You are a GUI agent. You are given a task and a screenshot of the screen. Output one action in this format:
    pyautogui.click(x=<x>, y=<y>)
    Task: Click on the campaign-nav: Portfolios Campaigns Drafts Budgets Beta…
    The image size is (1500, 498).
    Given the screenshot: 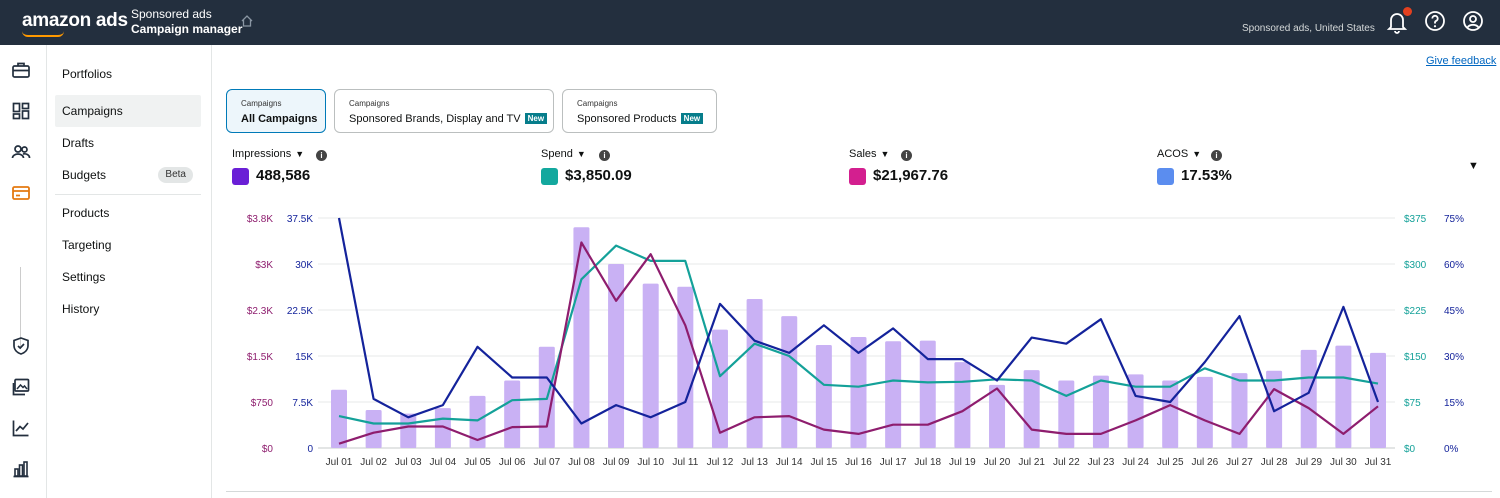 What is the action you would take?
    pyautogui.click(x=129, y=271)
    